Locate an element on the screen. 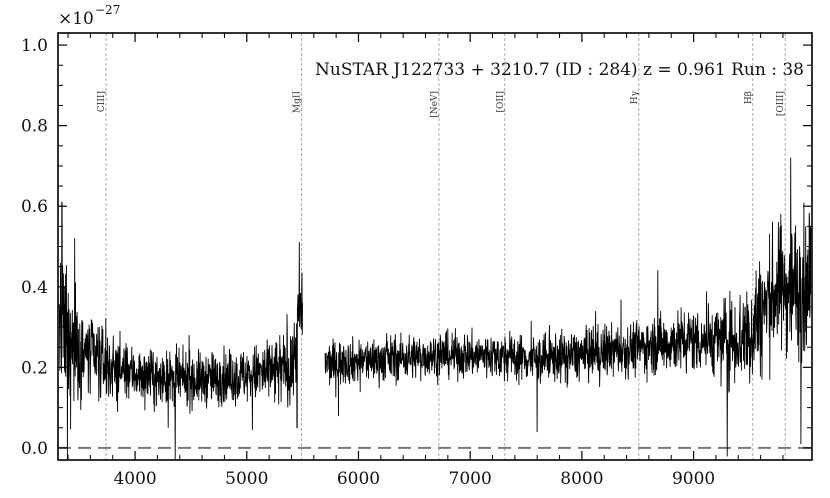 The image size is (830, 498). emission-line-label: [OII] is located at coordinates (501, 102).